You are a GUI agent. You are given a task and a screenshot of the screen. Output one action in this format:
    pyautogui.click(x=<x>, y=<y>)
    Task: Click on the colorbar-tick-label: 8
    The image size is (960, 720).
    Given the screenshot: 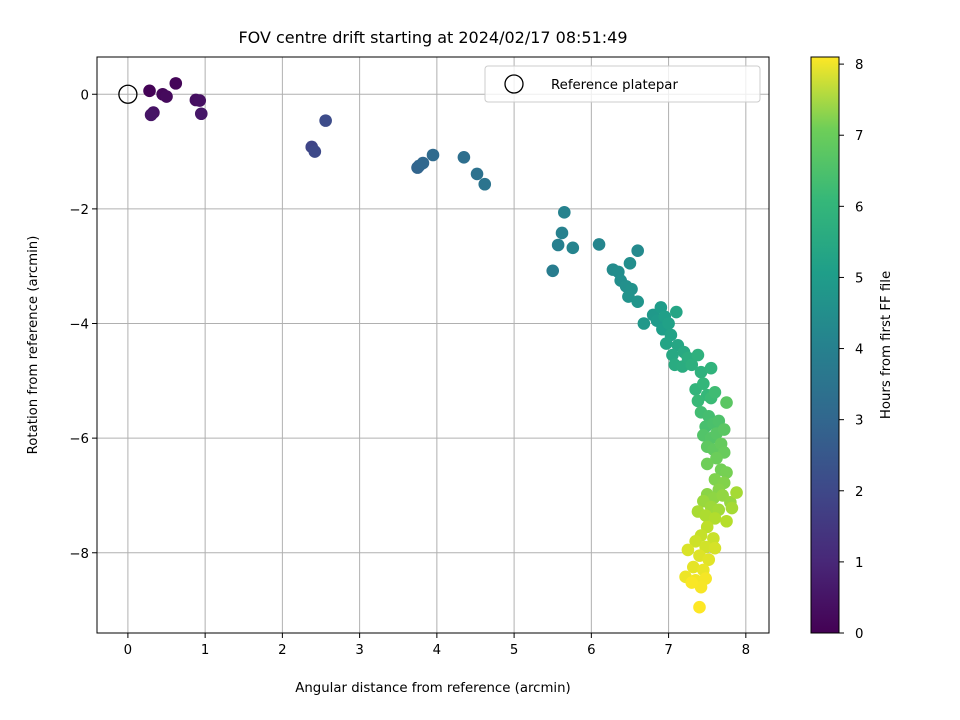 What is the action you would take?
    pyautogui.click(x=859, y=65)
    